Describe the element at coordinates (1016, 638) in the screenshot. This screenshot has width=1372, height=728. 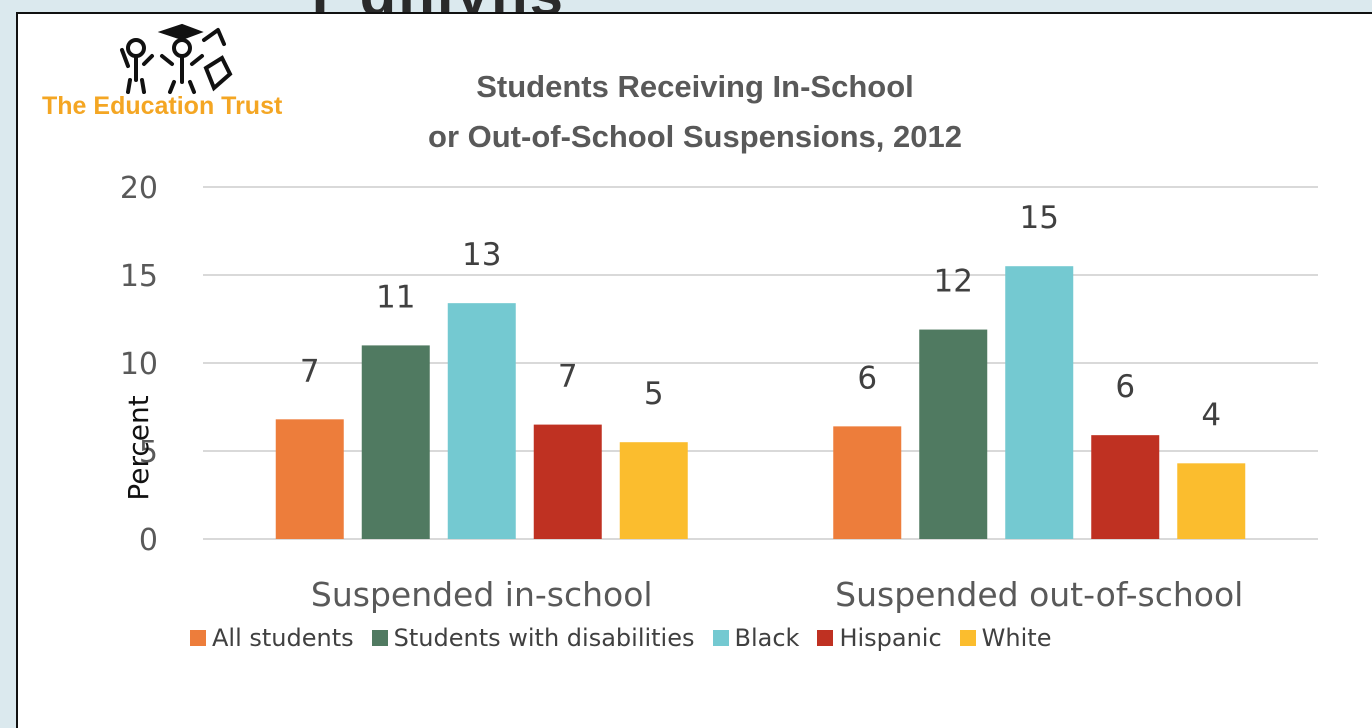
I see `legend-label: White` at that location.